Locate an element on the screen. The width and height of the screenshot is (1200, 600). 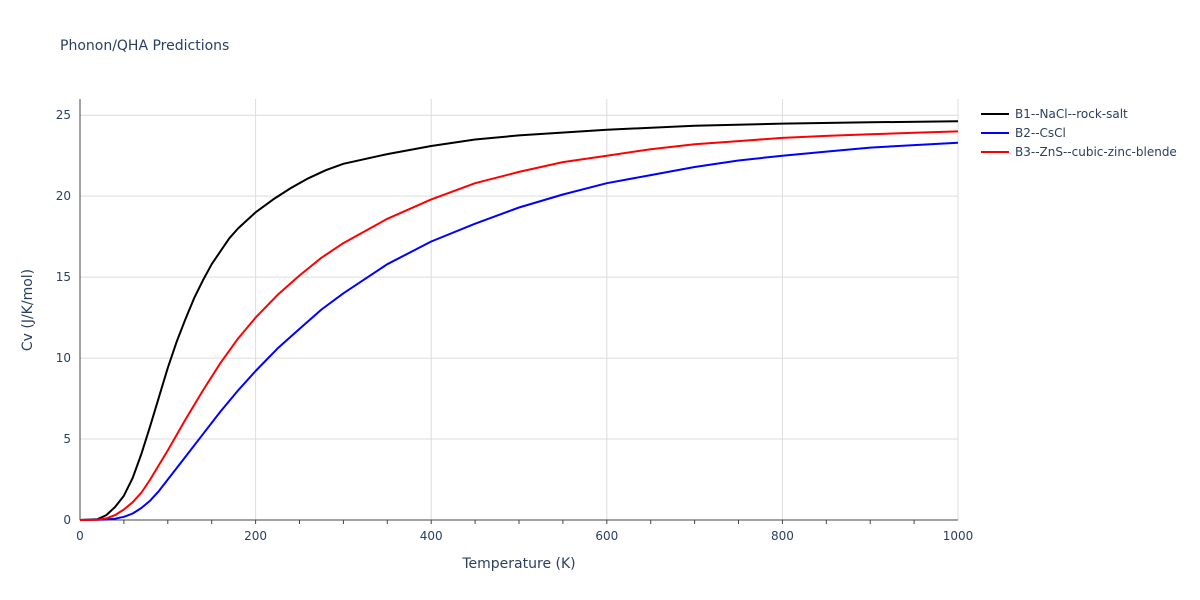
x-tick-label: 400 is located at coordinates (431, 536).